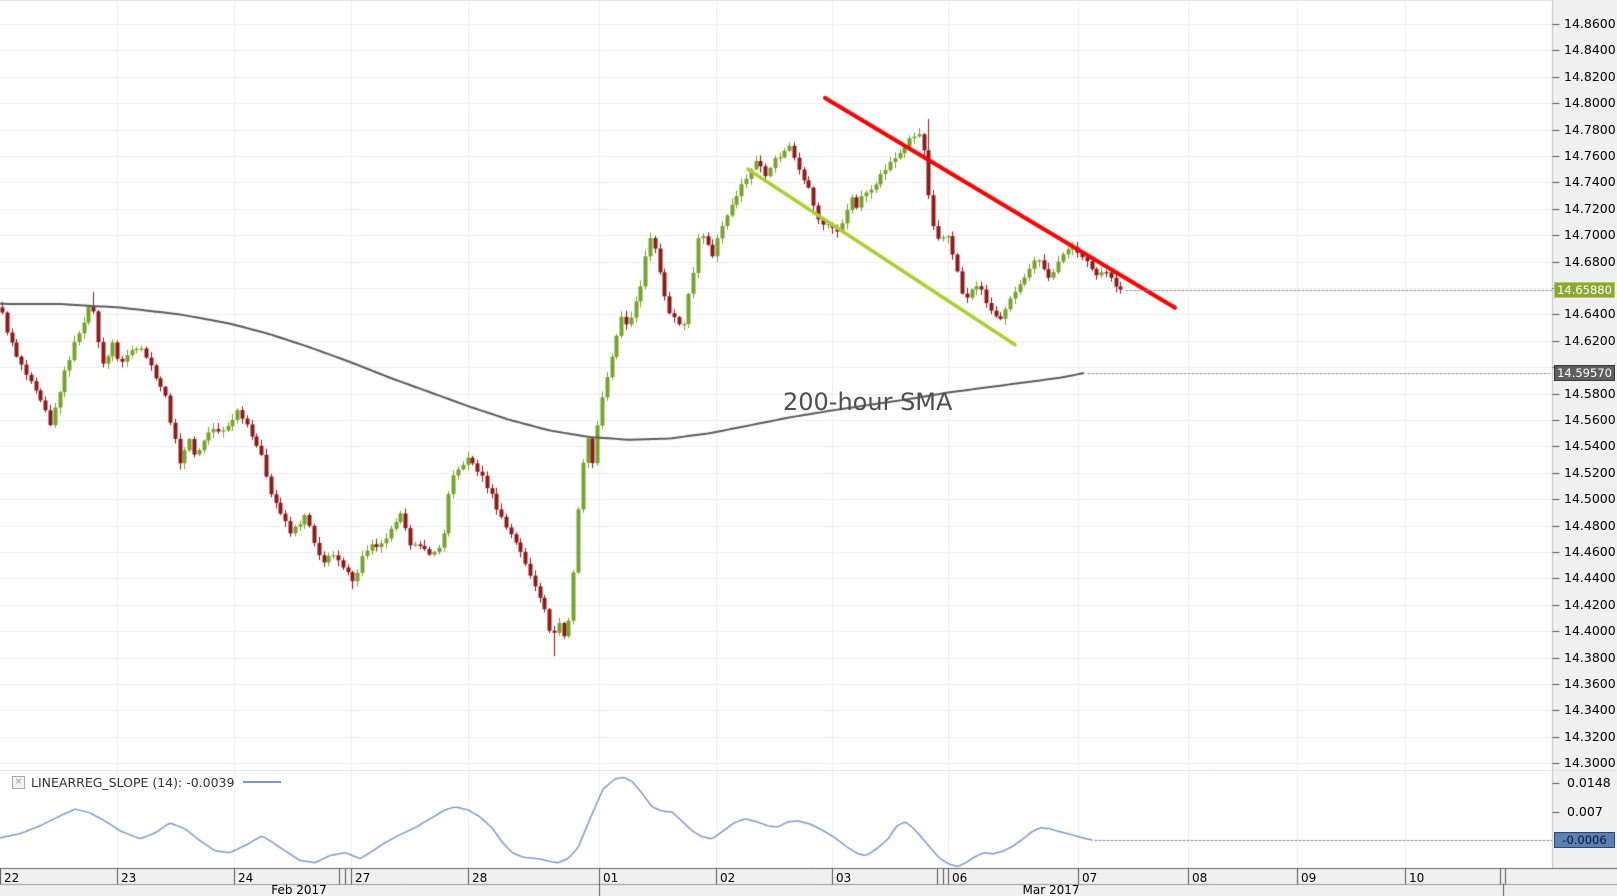 The image size is (1617, 896). I want to click on price-tick-label: 14.4400, so click(1590, 578).